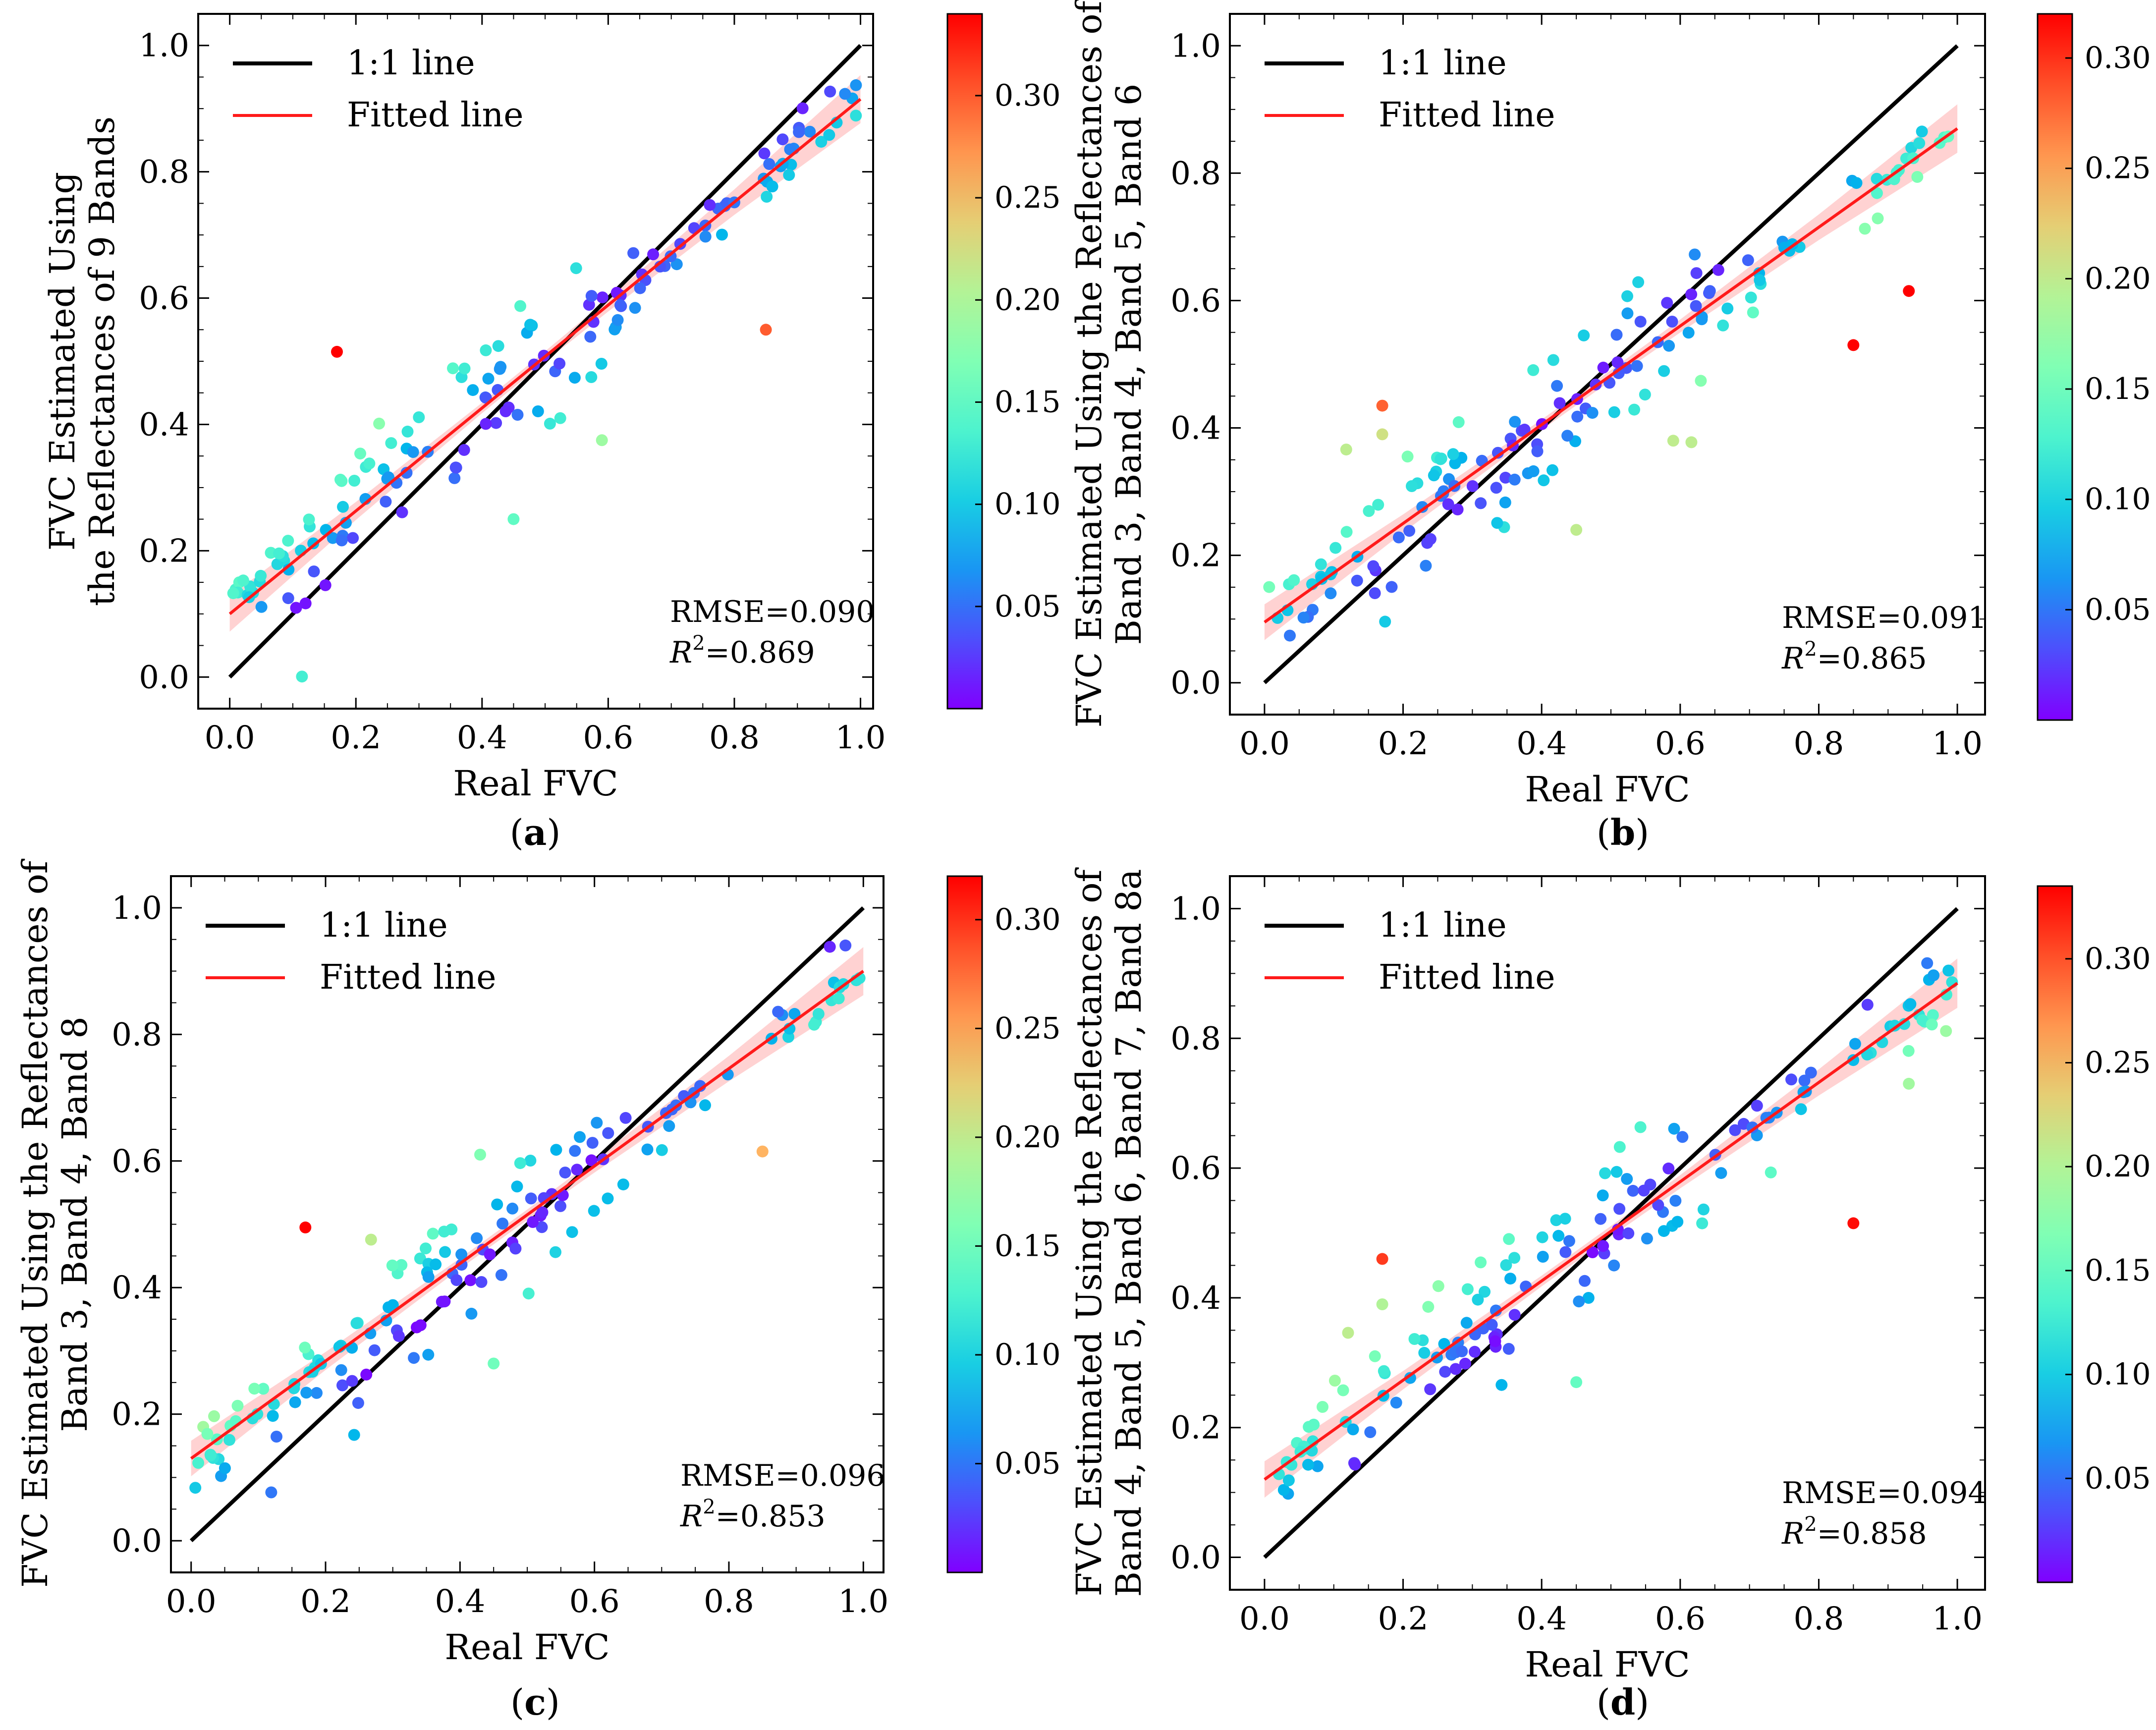 The image size is (2156, 1730). Describe the element at coordinates (1884, 1493) in the screenshot. I see `rmse-text: RMSE=0.094` at that location.